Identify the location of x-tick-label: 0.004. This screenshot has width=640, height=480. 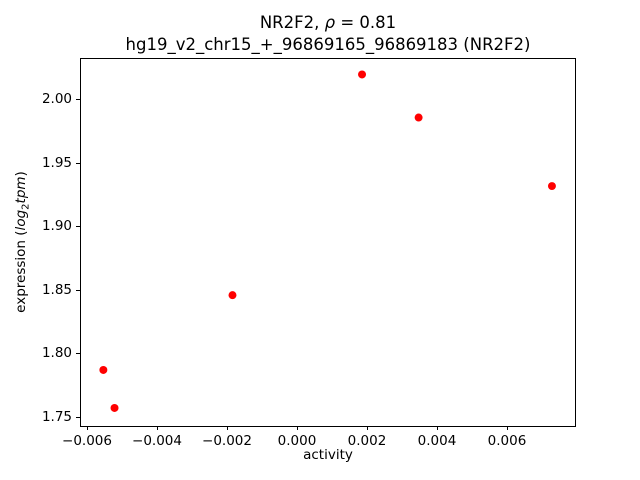
(437, 441).